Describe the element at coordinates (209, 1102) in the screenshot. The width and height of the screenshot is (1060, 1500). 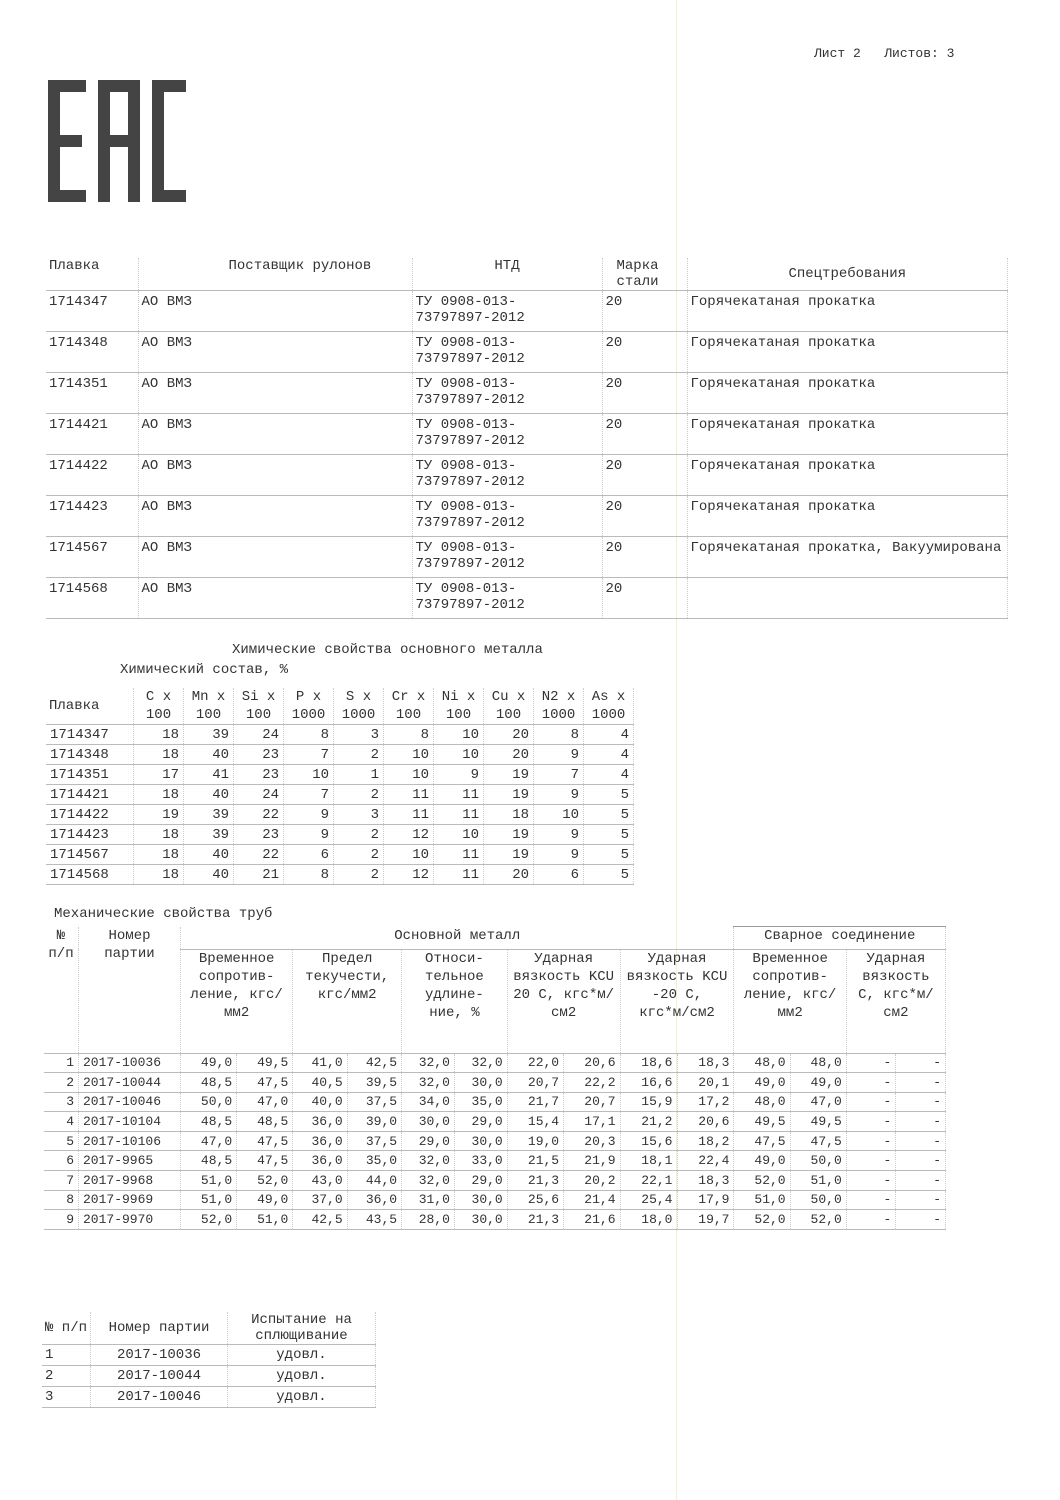
I see `mech-cell: 50,0` at that location.